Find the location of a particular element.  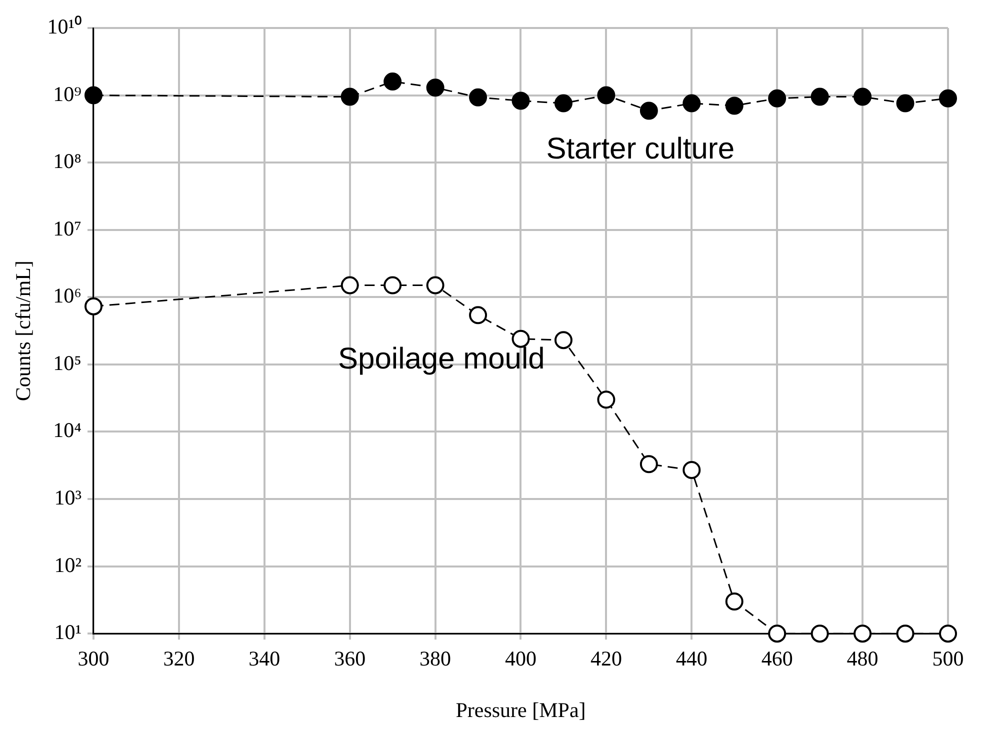

x-tick-label: 300 is located at coordinates (94, 658).